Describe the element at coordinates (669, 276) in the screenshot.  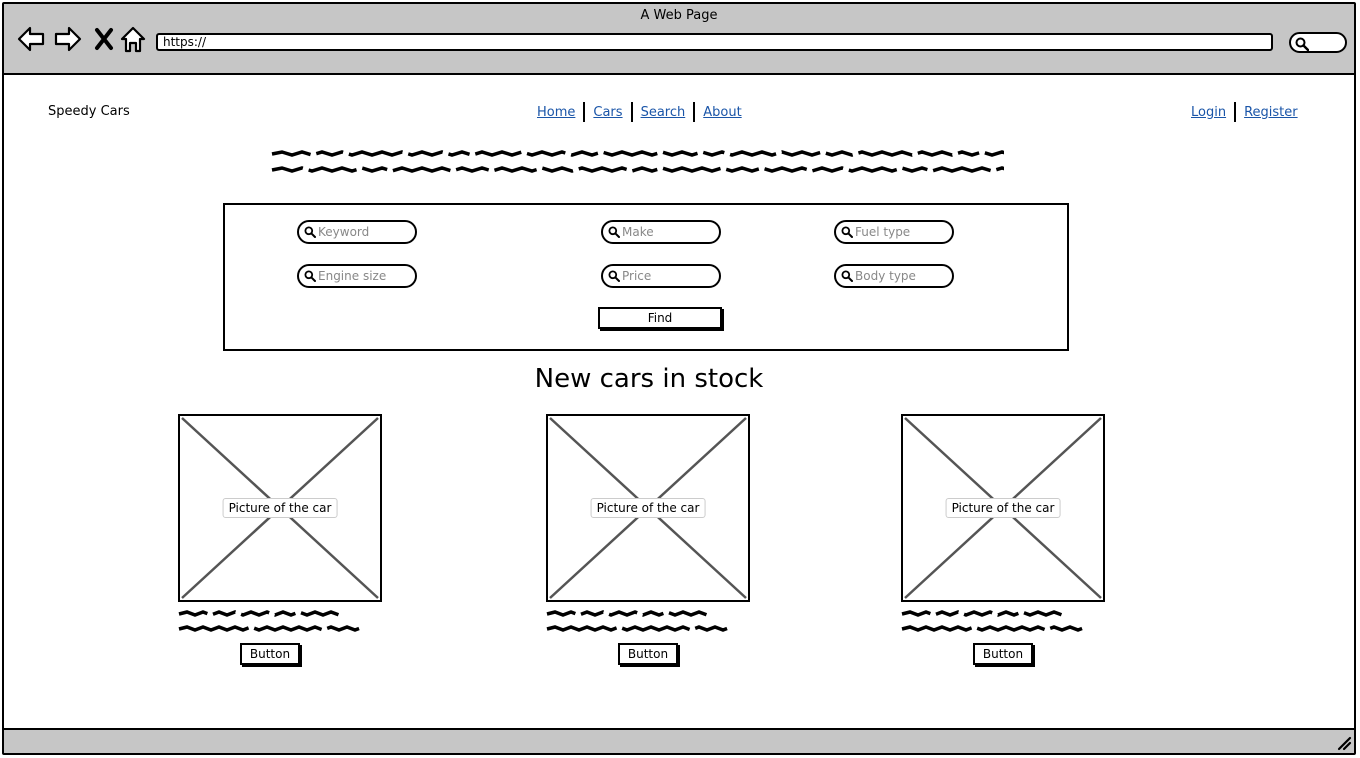
I see `price-input` at that location.